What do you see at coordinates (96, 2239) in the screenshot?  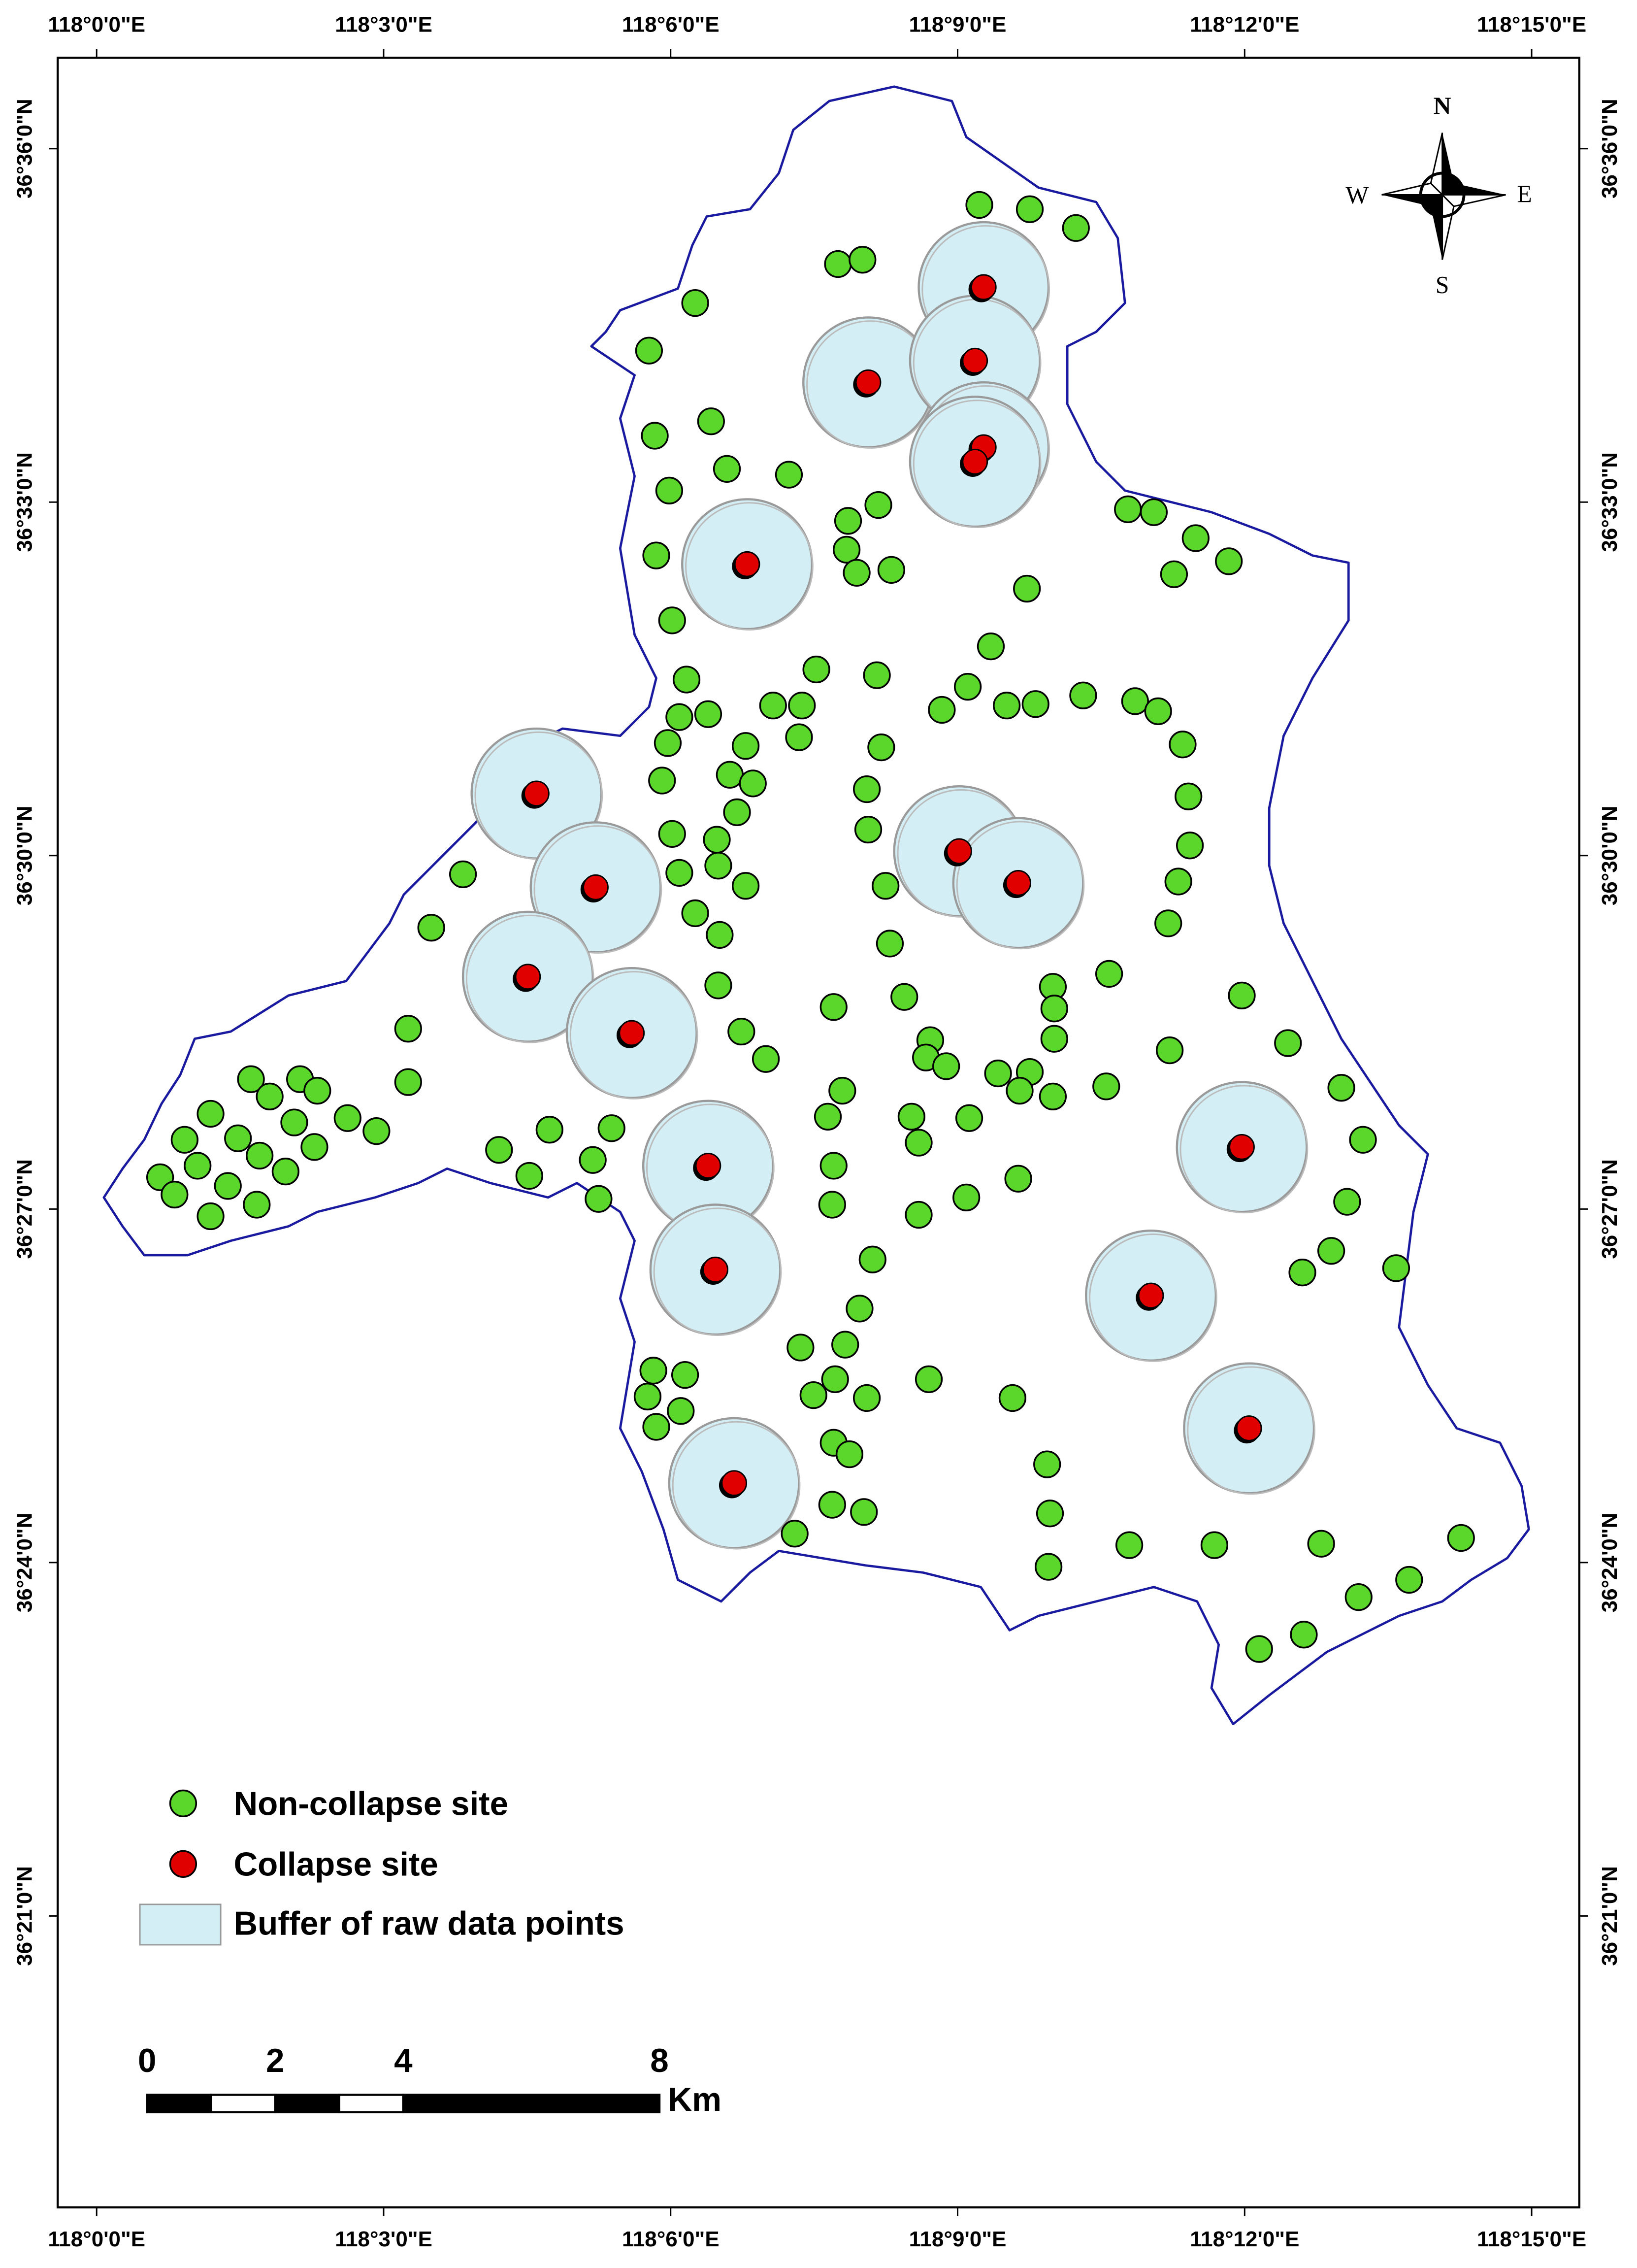 I see `lon-tick-label: 118°0'0"E` at bounding box center [96, 2239].